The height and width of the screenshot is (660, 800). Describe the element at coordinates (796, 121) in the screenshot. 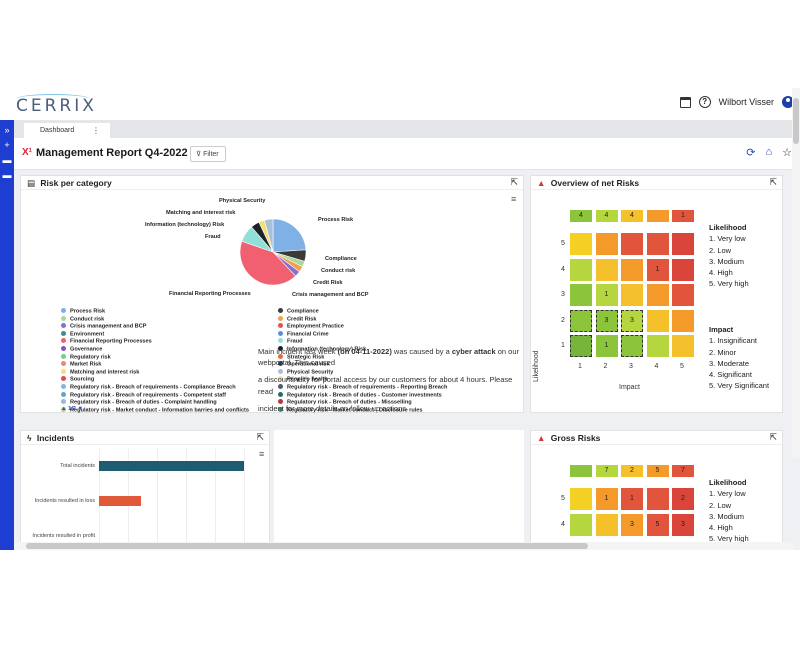

I see `scroll-thumb` at that location.